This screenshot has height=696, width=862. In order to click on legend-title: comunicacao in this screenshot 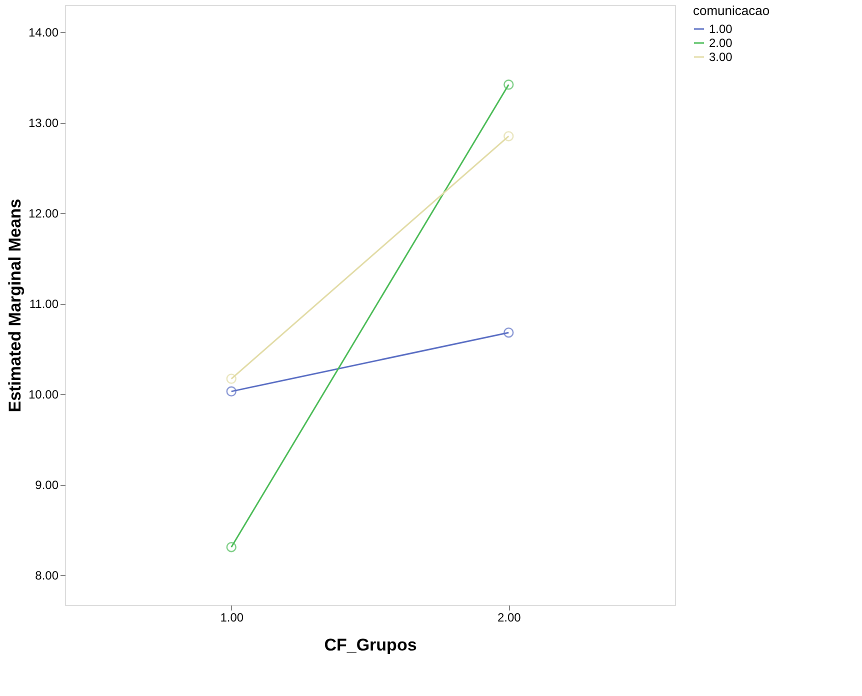, I will do `click(731, 10)`.